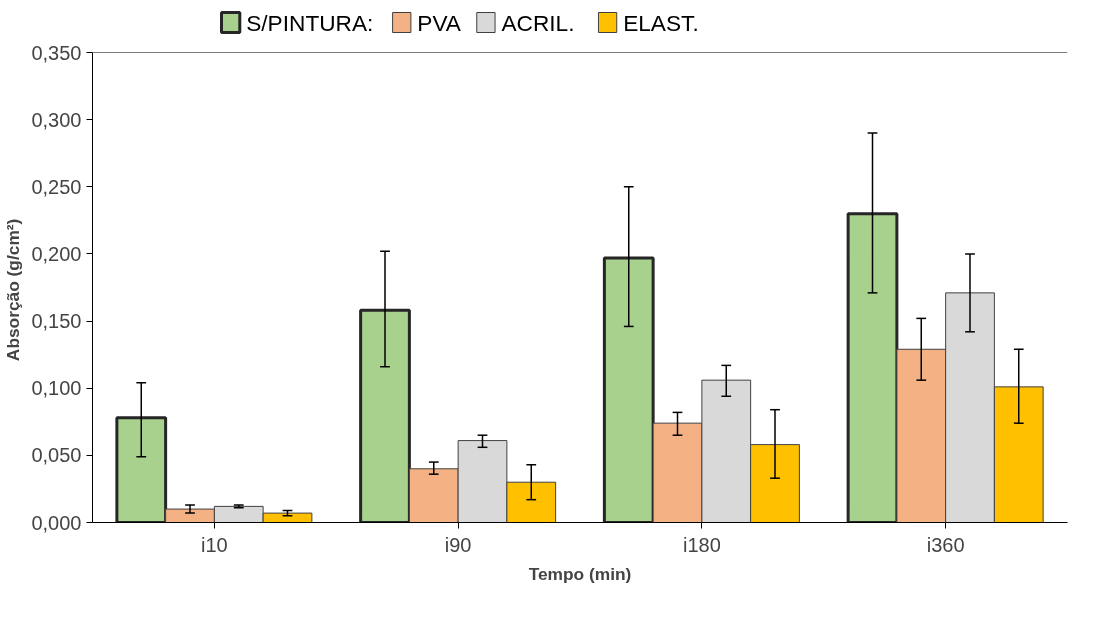  Describe the element at coordinates (580, 573) in the screenshot. I see `x-axis-title: Tempo (min)` at that location.